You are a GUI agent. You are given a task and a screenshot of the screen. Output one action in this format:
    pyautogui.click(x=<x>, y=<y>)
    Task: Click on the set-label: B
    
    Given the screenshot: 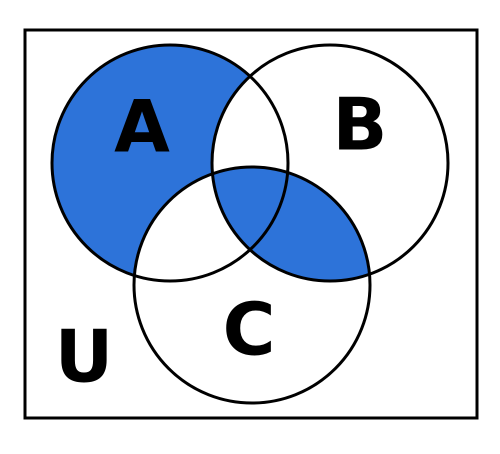 What is the action you would take?
    pyautogui.click(x=360, y=125)
    